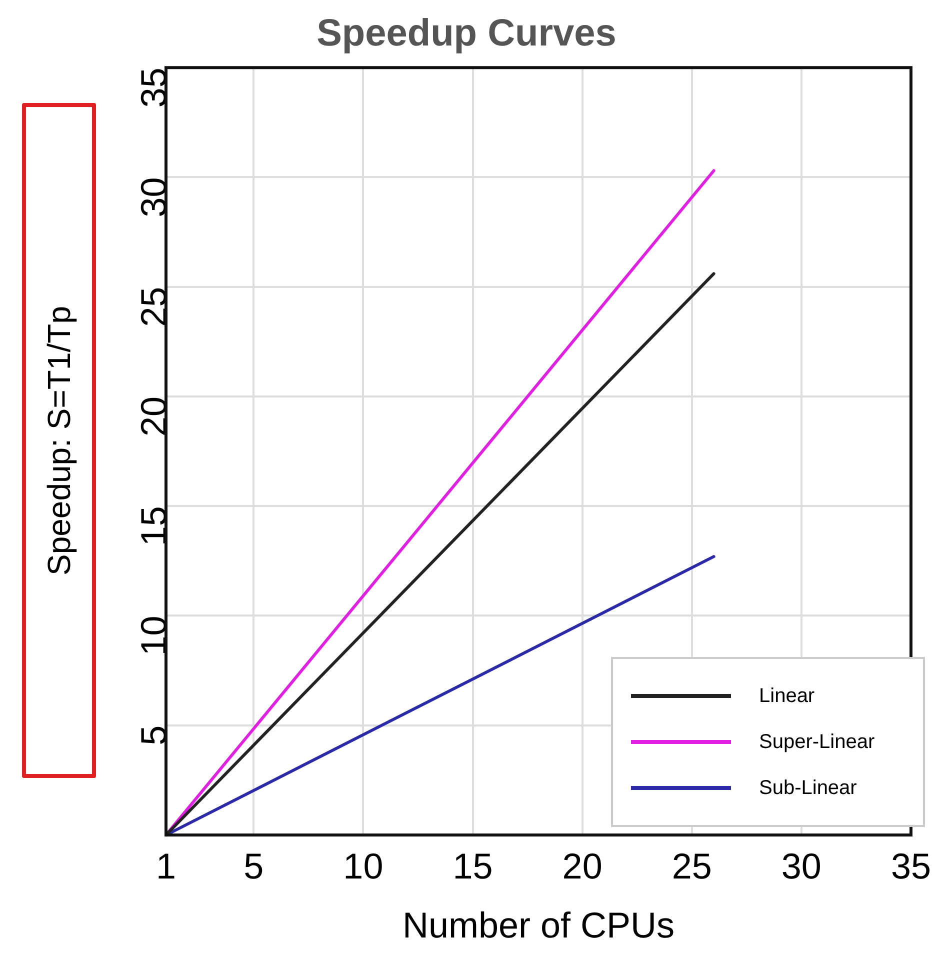  Describe the element at coordinates (808, 788) in the screenshot. I see `legend-label: Sub-Linear` at that location.